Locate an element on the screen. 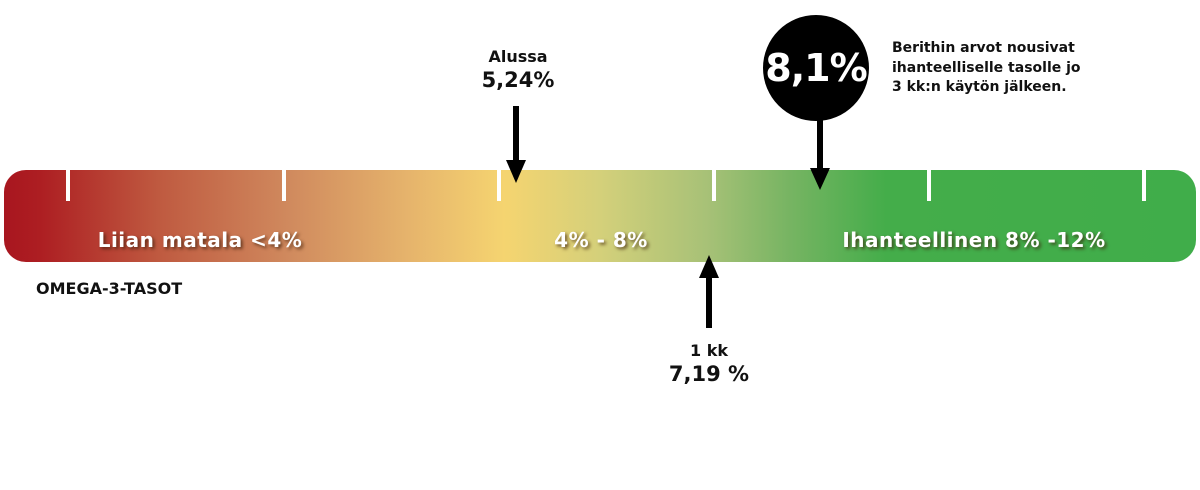 This screenshot has height=490, width=1200. start-marker-value: 5,24% is located at coordinates (518, 80).